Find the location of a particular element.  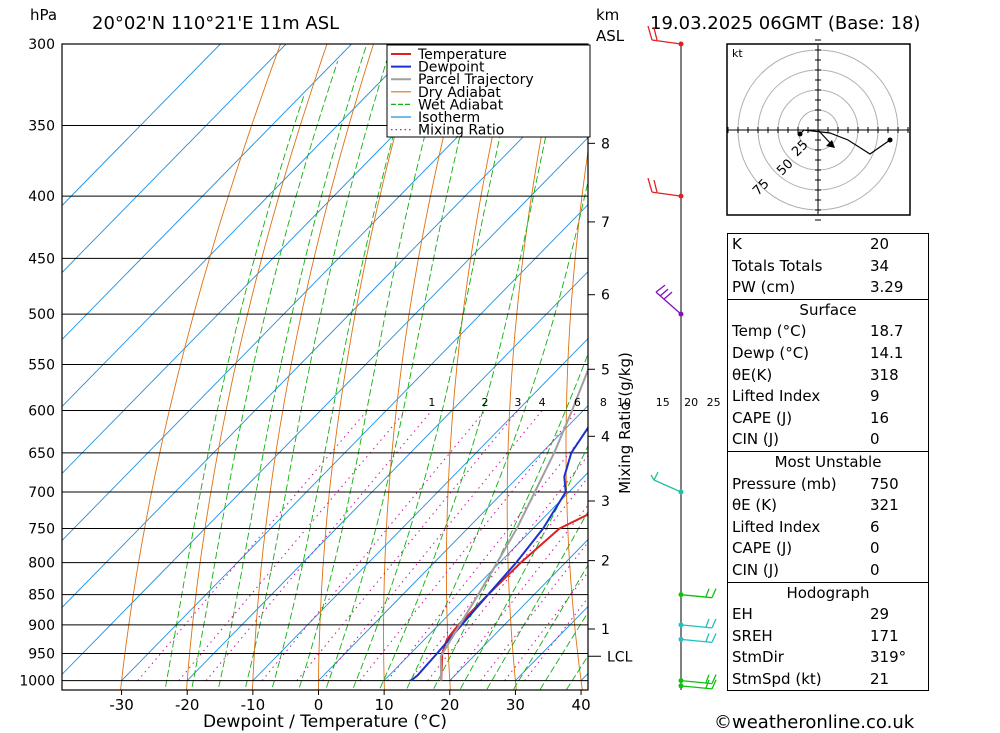

height-tick-label: 2 is located at coordinates (605, 562).